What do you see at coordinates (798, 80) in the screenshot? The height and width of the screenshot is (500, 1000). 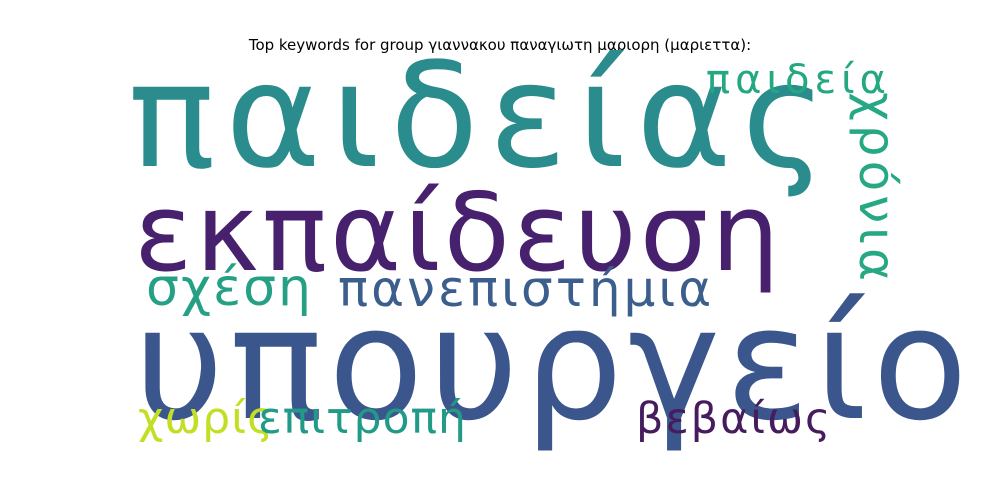 I see `word-paideia: παιδεία` at bounding box center [798, 80].